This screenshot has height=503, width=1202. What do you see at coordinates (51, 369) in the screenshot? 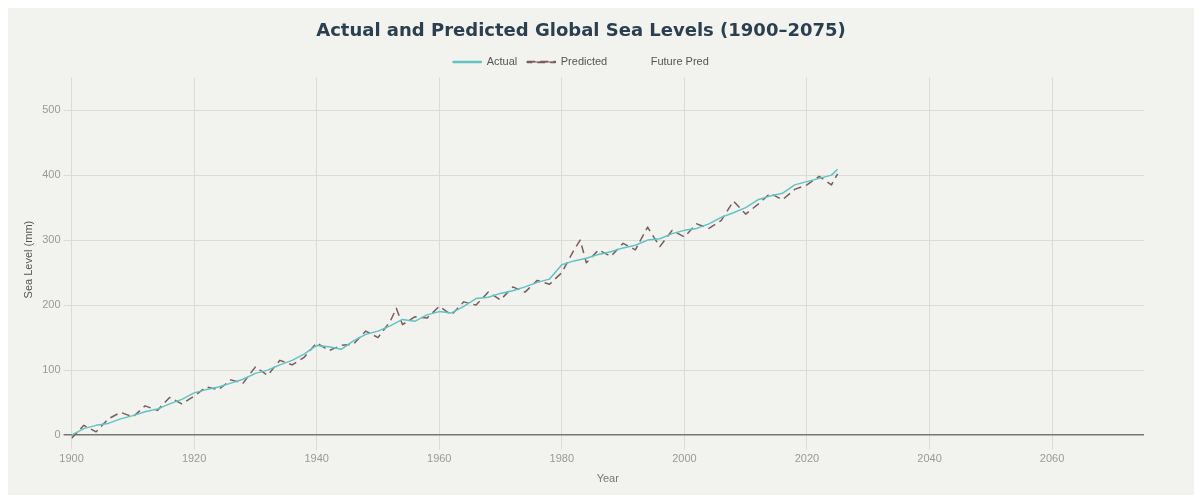
I see `y-tick-label: 100` at bounding box center [51, 369].